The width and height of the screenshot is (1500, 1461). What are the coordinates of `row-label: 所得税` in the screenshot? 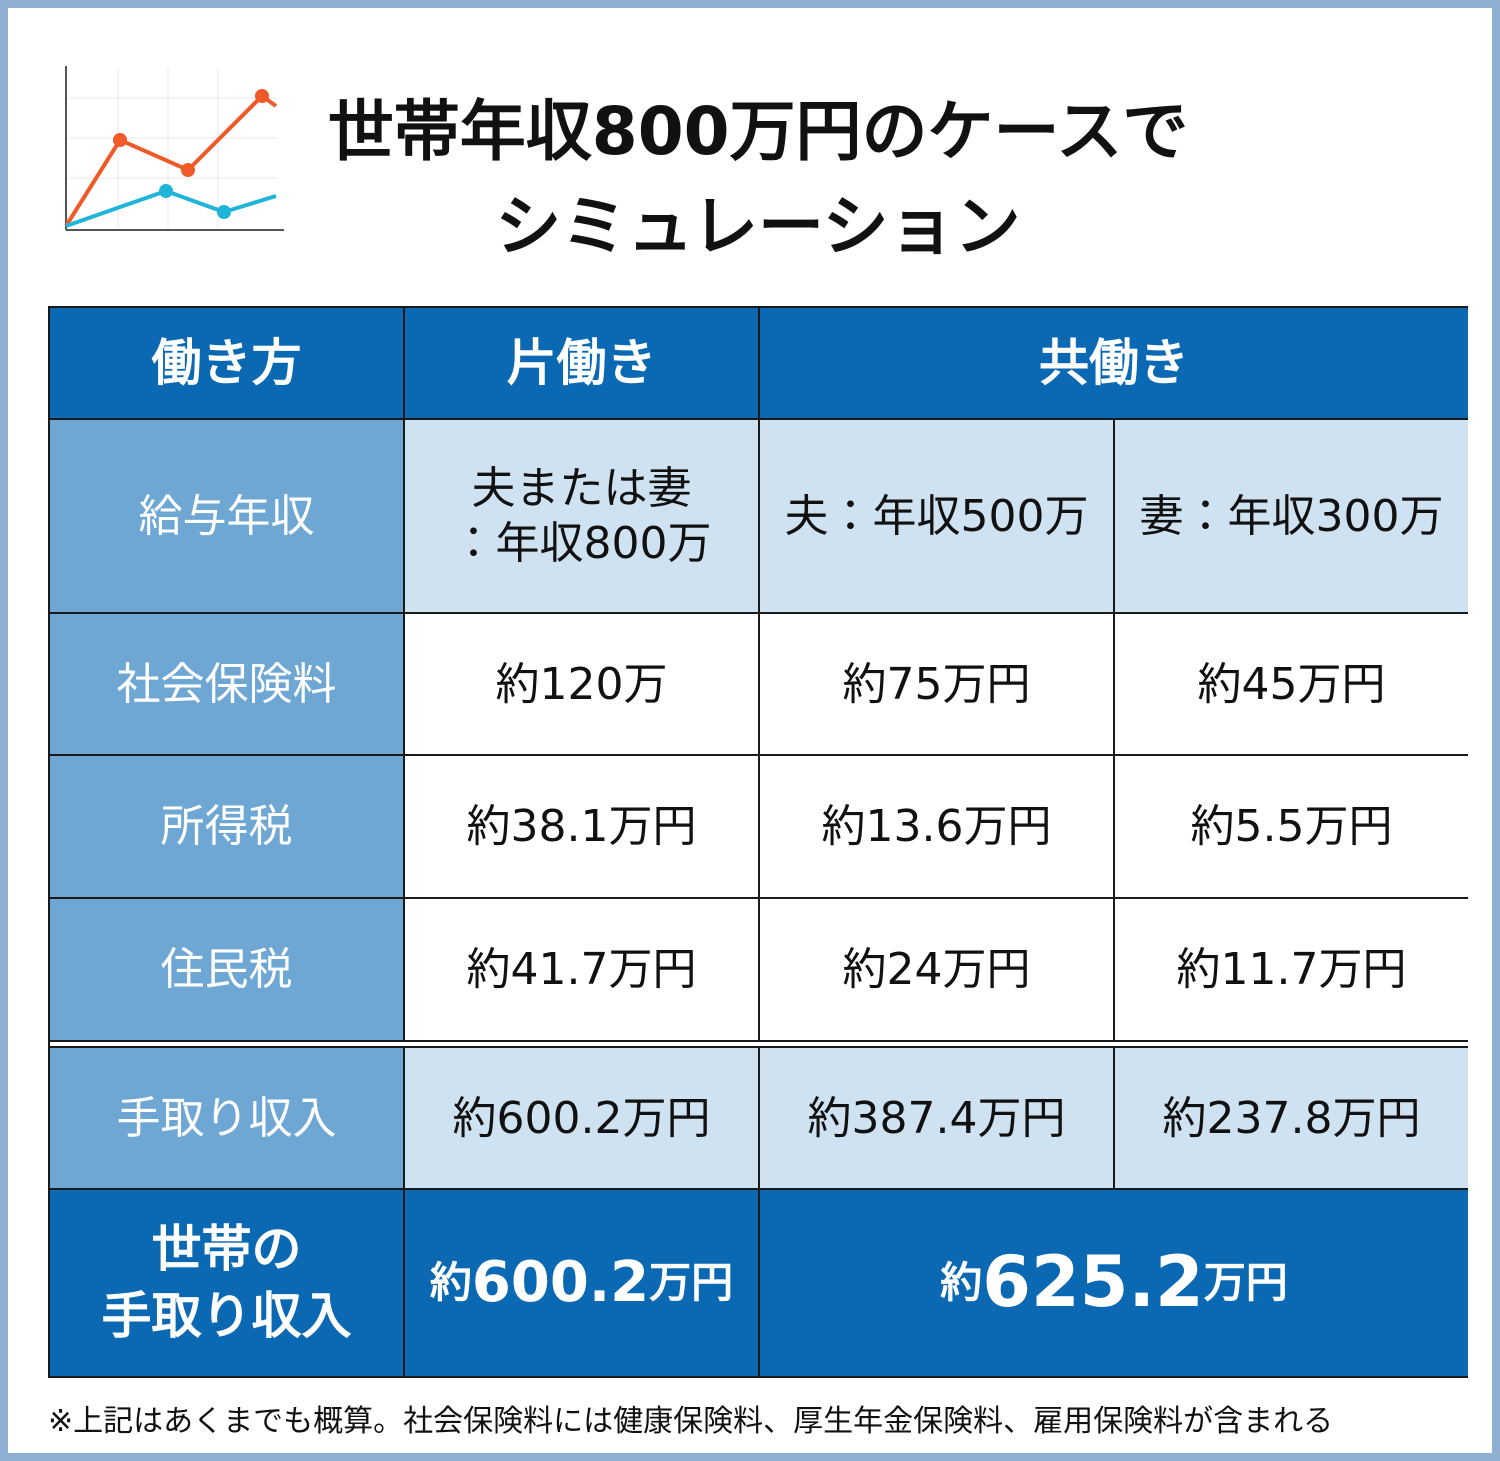 It's located at (226, 826).